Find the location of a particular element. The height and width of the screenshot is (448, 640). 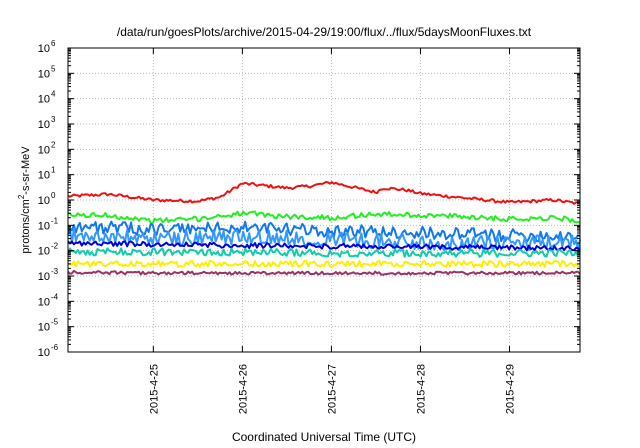

x-tick-label: 2015-4-27 is located at coordinates (332, 389).